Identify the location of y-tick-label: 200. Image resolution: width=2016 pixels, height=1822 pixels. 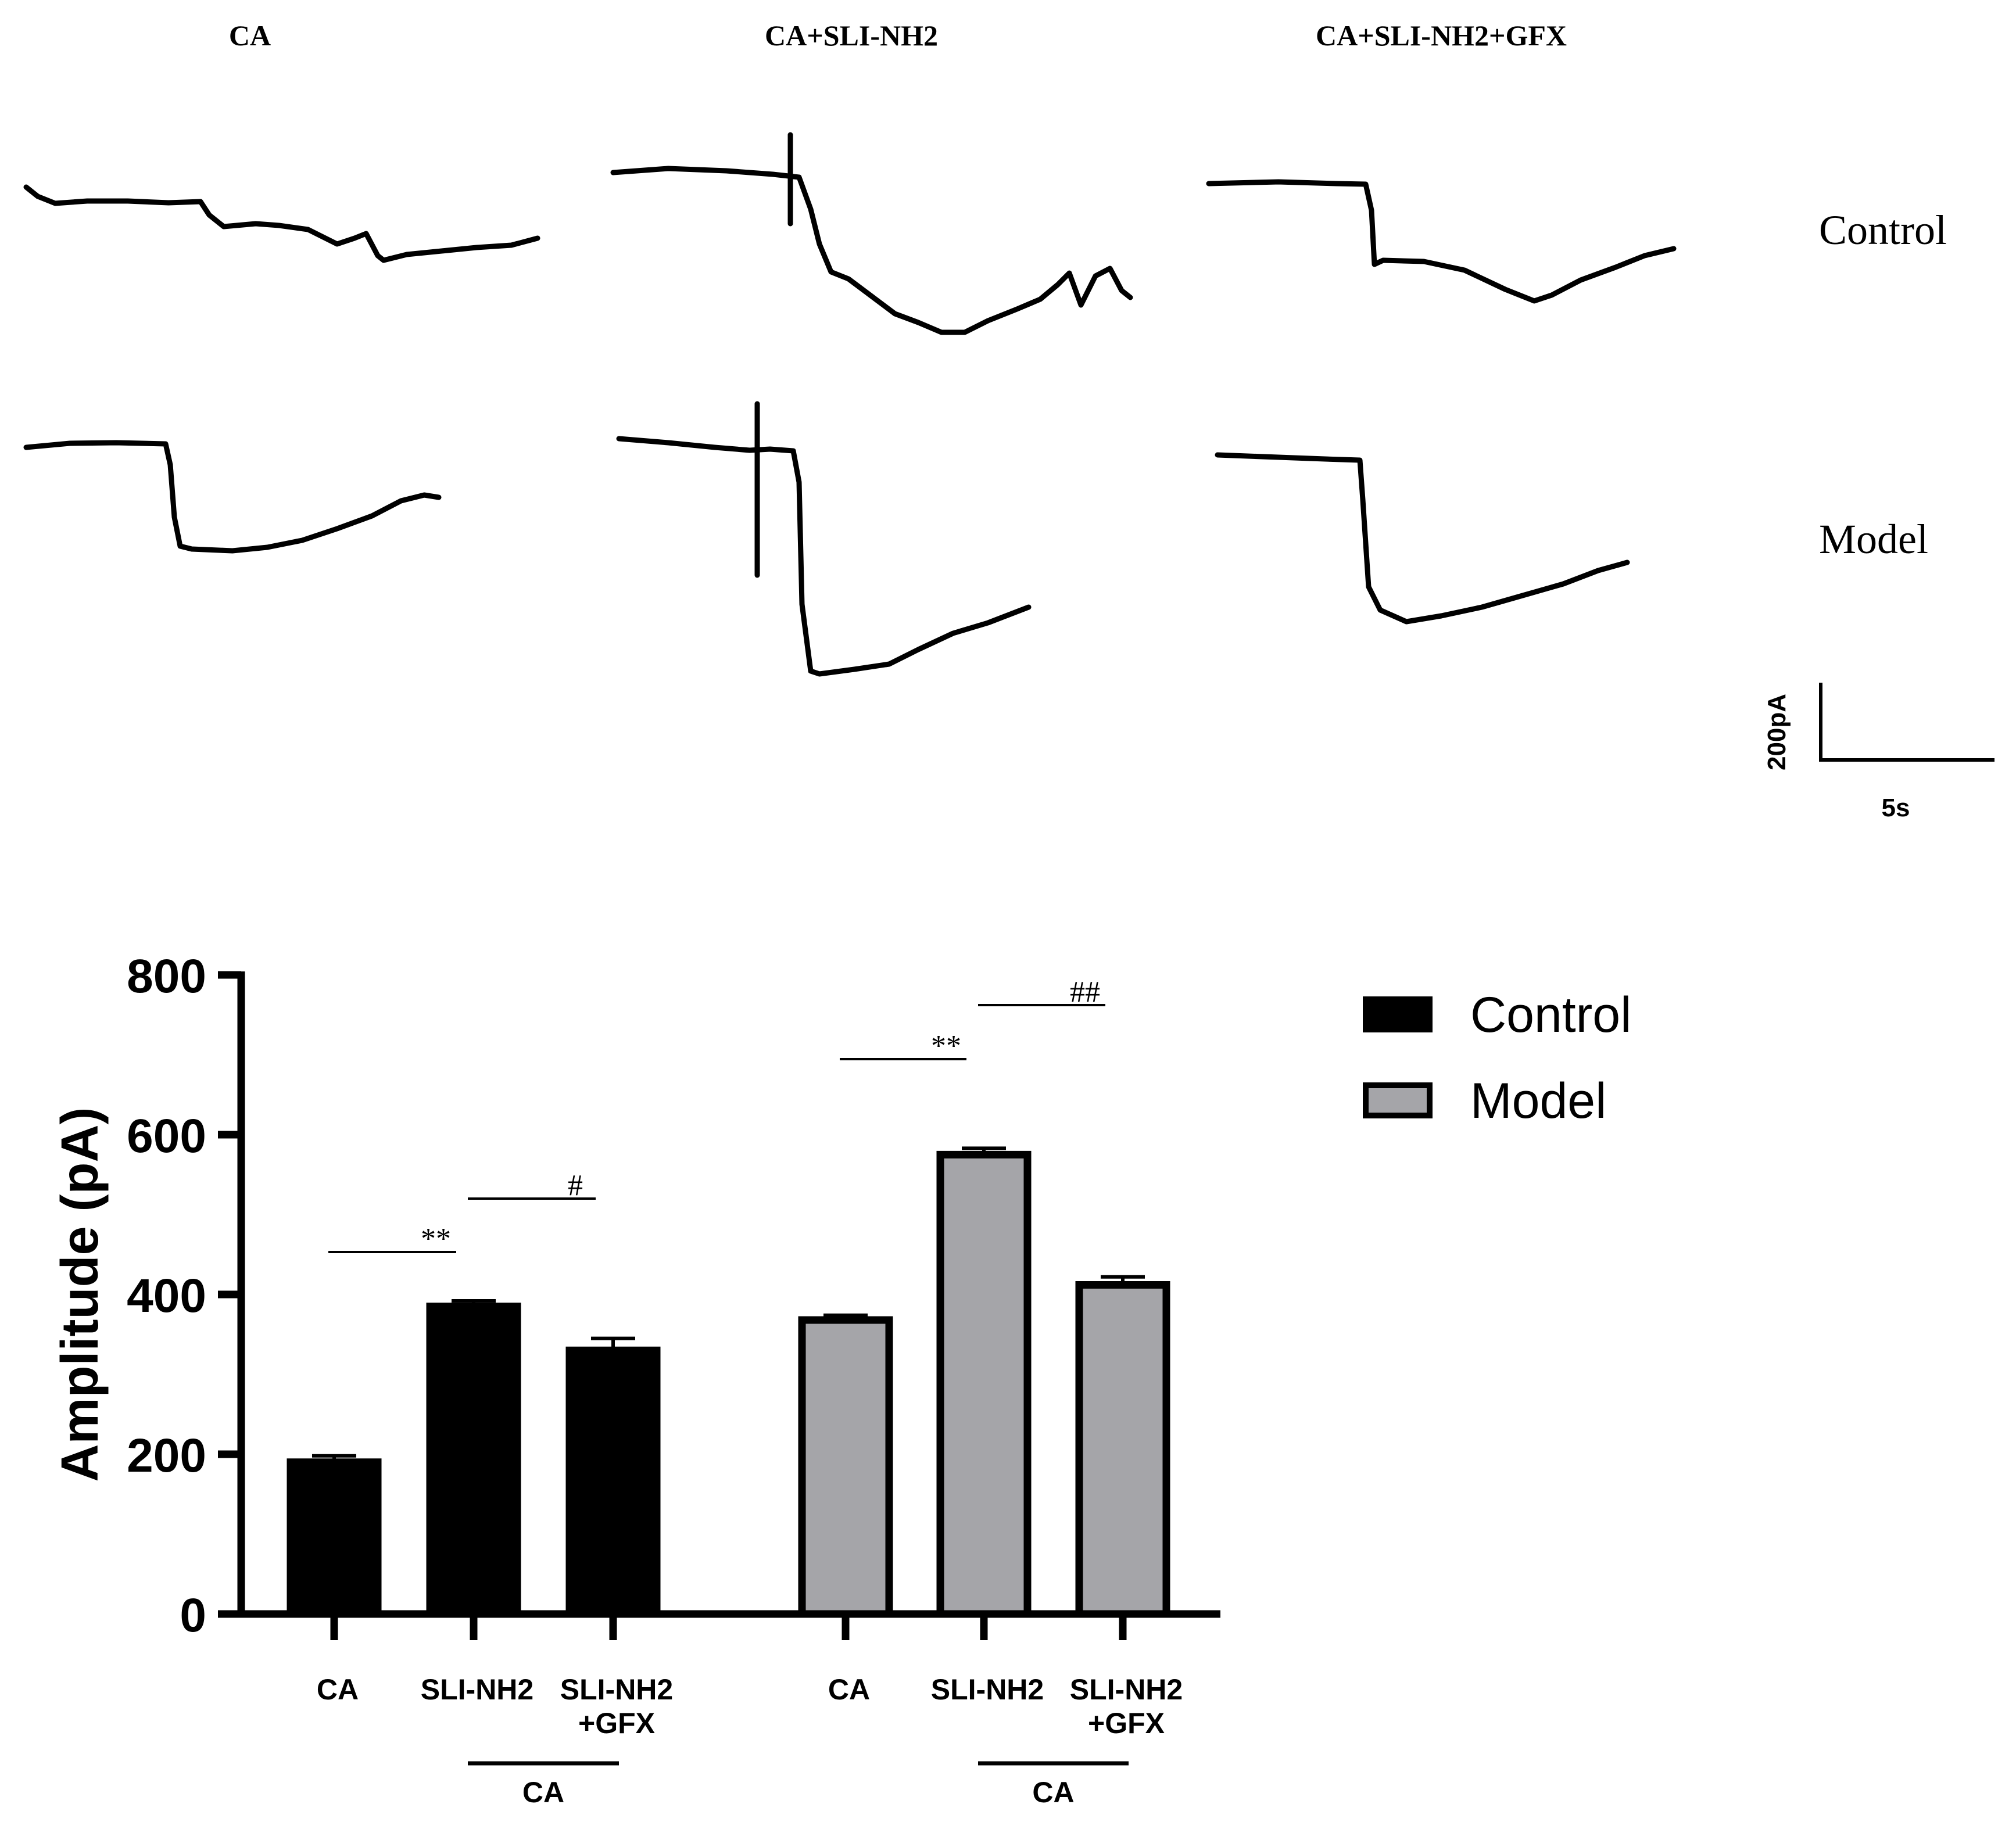
(166, 1456).